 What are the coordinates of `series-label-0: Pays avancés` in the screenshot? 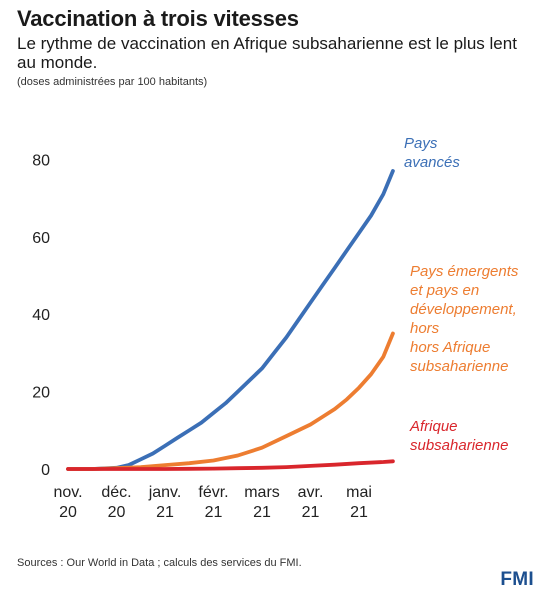 It's located at (432, 153).